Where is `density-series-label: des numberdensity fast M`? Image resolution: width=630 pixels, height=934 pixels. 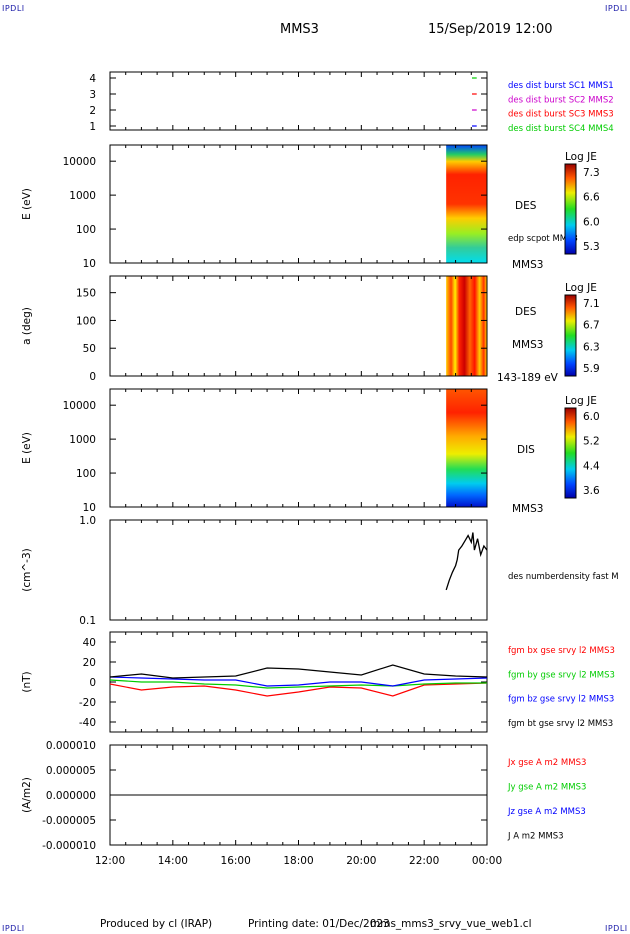
density-series-label: des numberdensity fast M is located at coordinates (563, 577).